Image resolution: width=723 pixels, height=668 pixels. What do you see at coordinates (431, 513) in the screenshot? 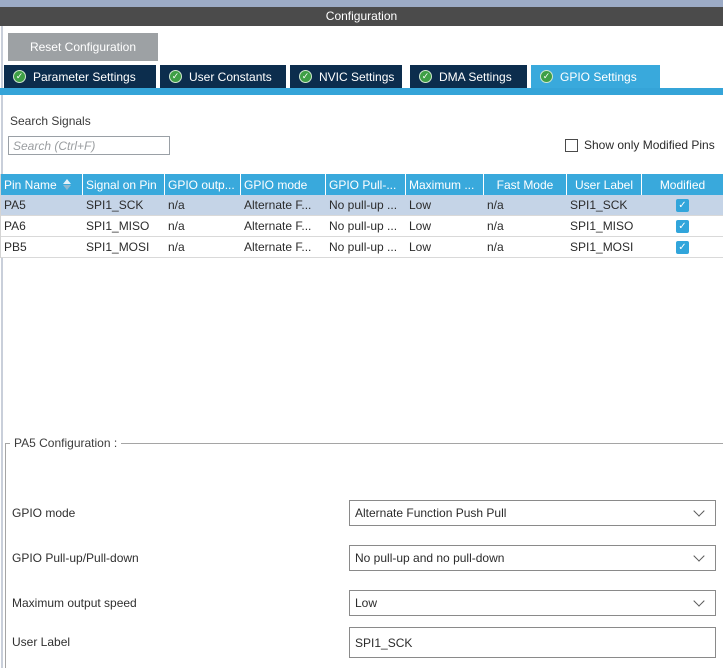
I see `gpio-mode-value: Alternate Function Push Pull` at bounding box center [431, 513].